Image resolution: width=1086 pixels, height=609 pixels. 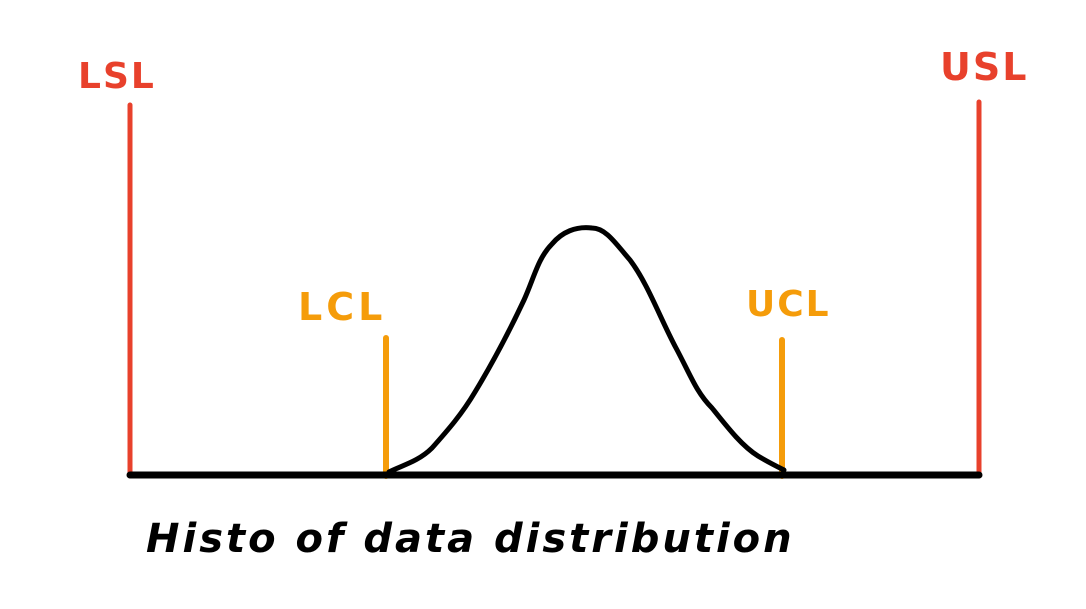 I want to click on lsl-label: LSL, so click(x=117, y=76).